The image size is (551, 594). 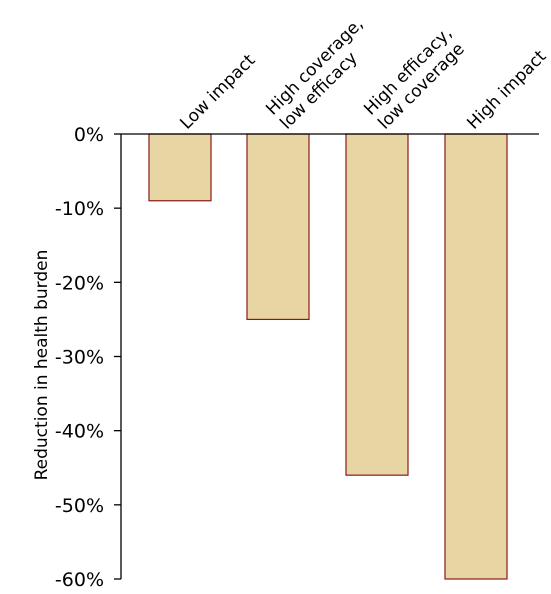 I want to click on y-tick-label: 0%, so click(x=89, y=135).